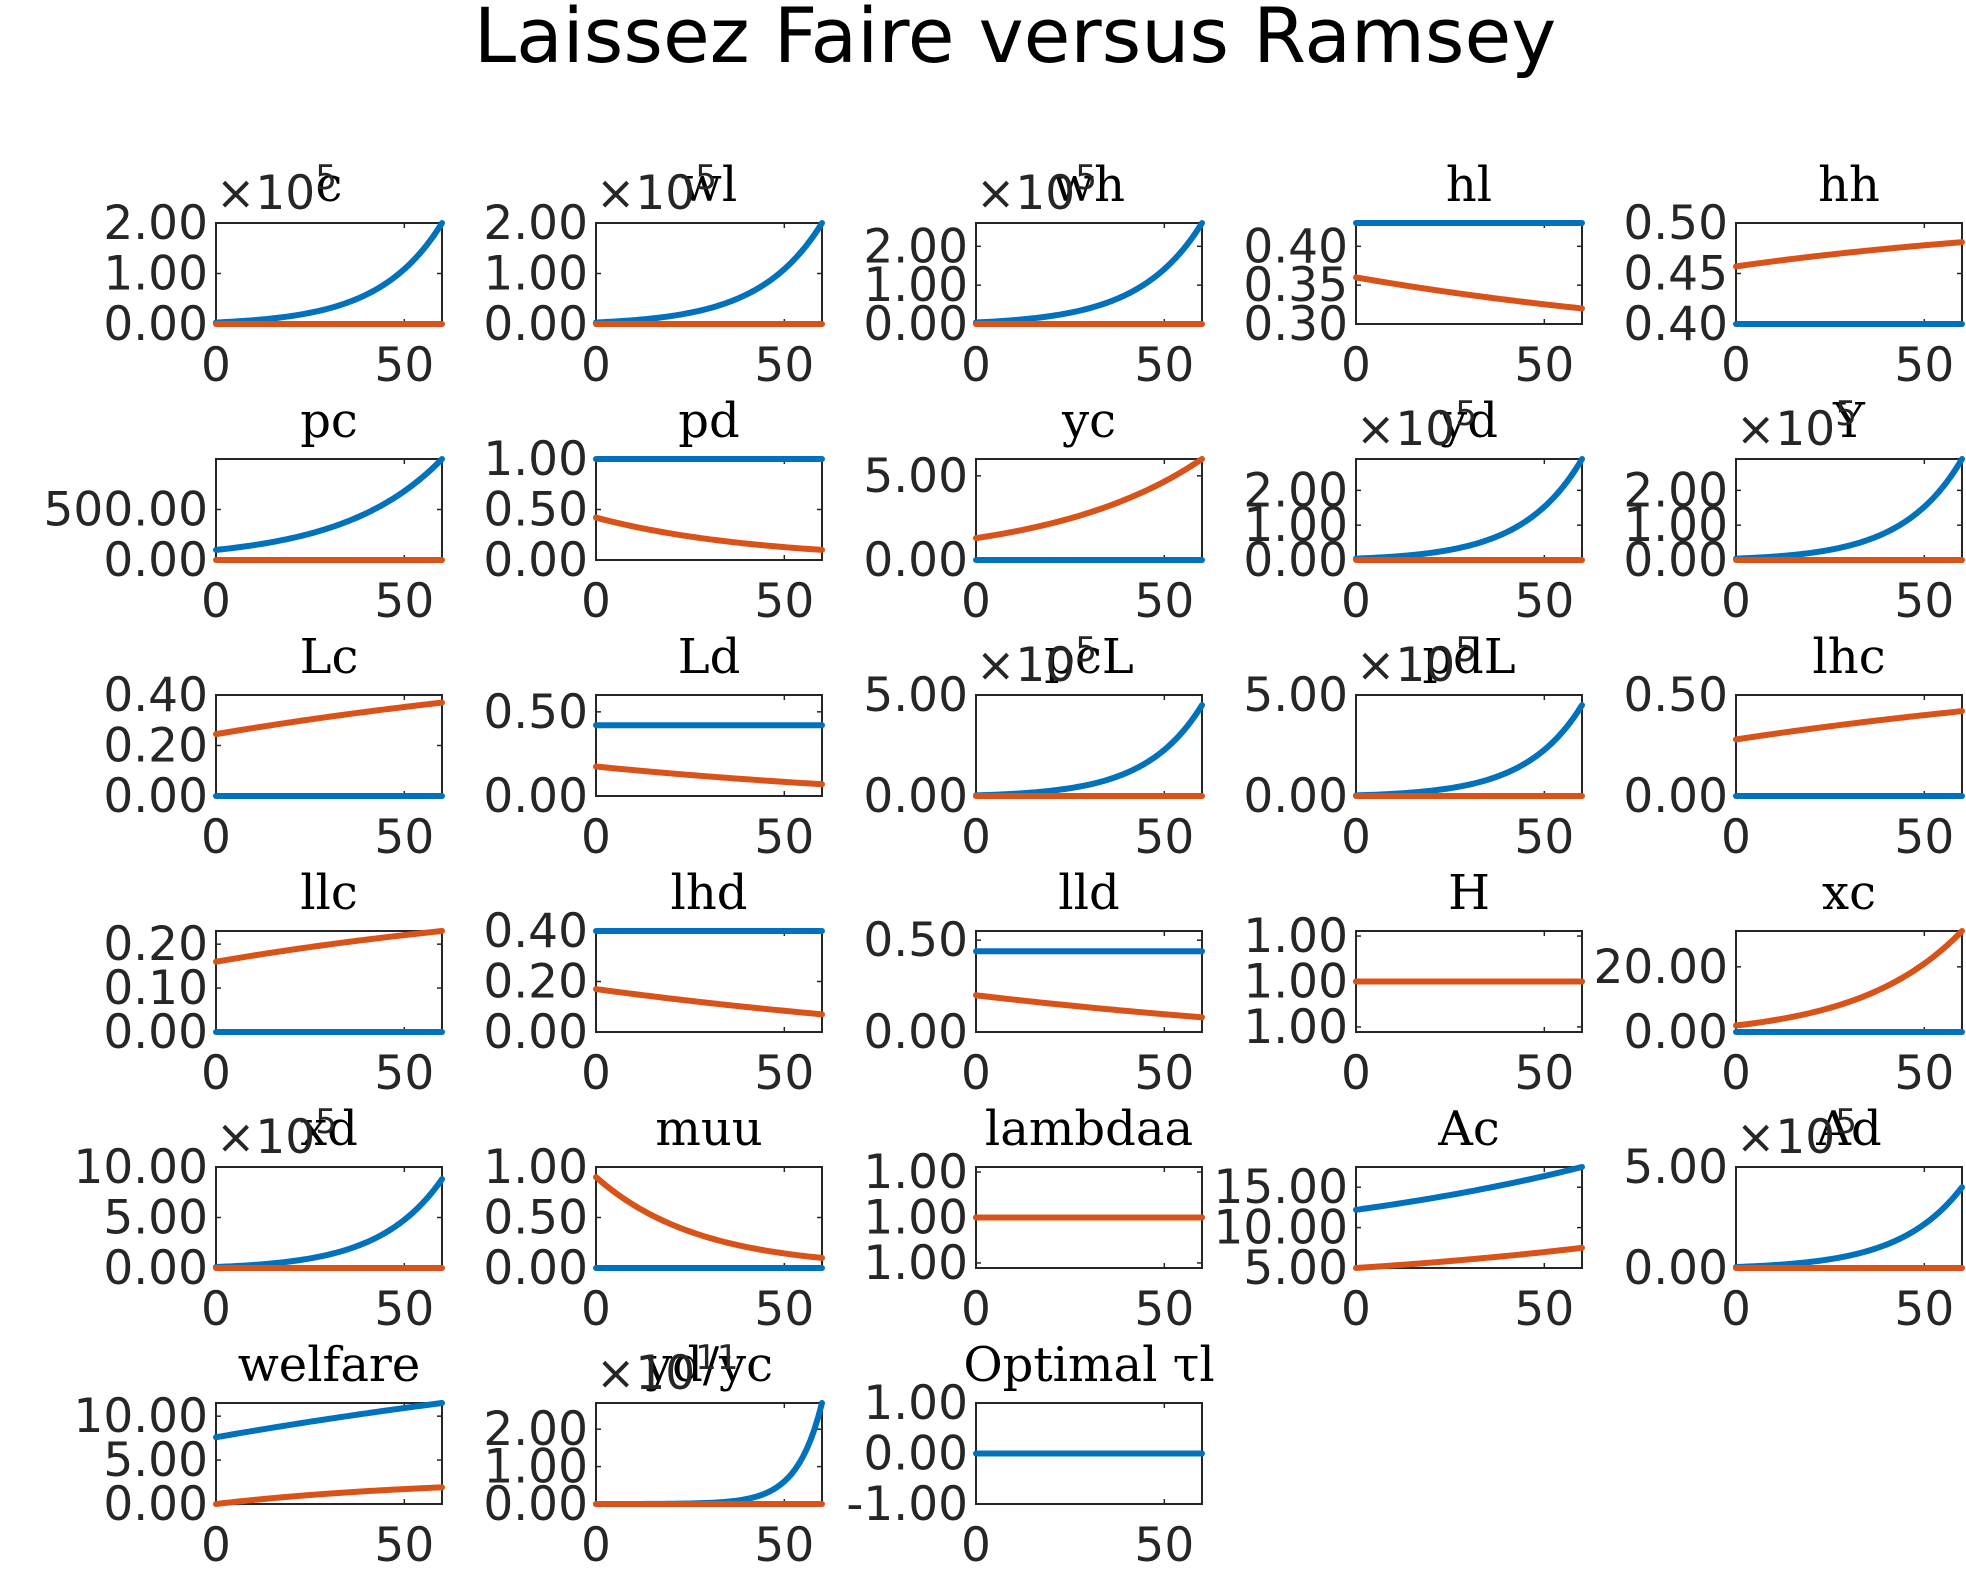 This screenshot has height=1584, width=1966. What do you see at coordinates (654, 511) in the screenshot?
I see `subplot-pd: pd 0.000.501.00 0 50` at bounding box center [654, 511].